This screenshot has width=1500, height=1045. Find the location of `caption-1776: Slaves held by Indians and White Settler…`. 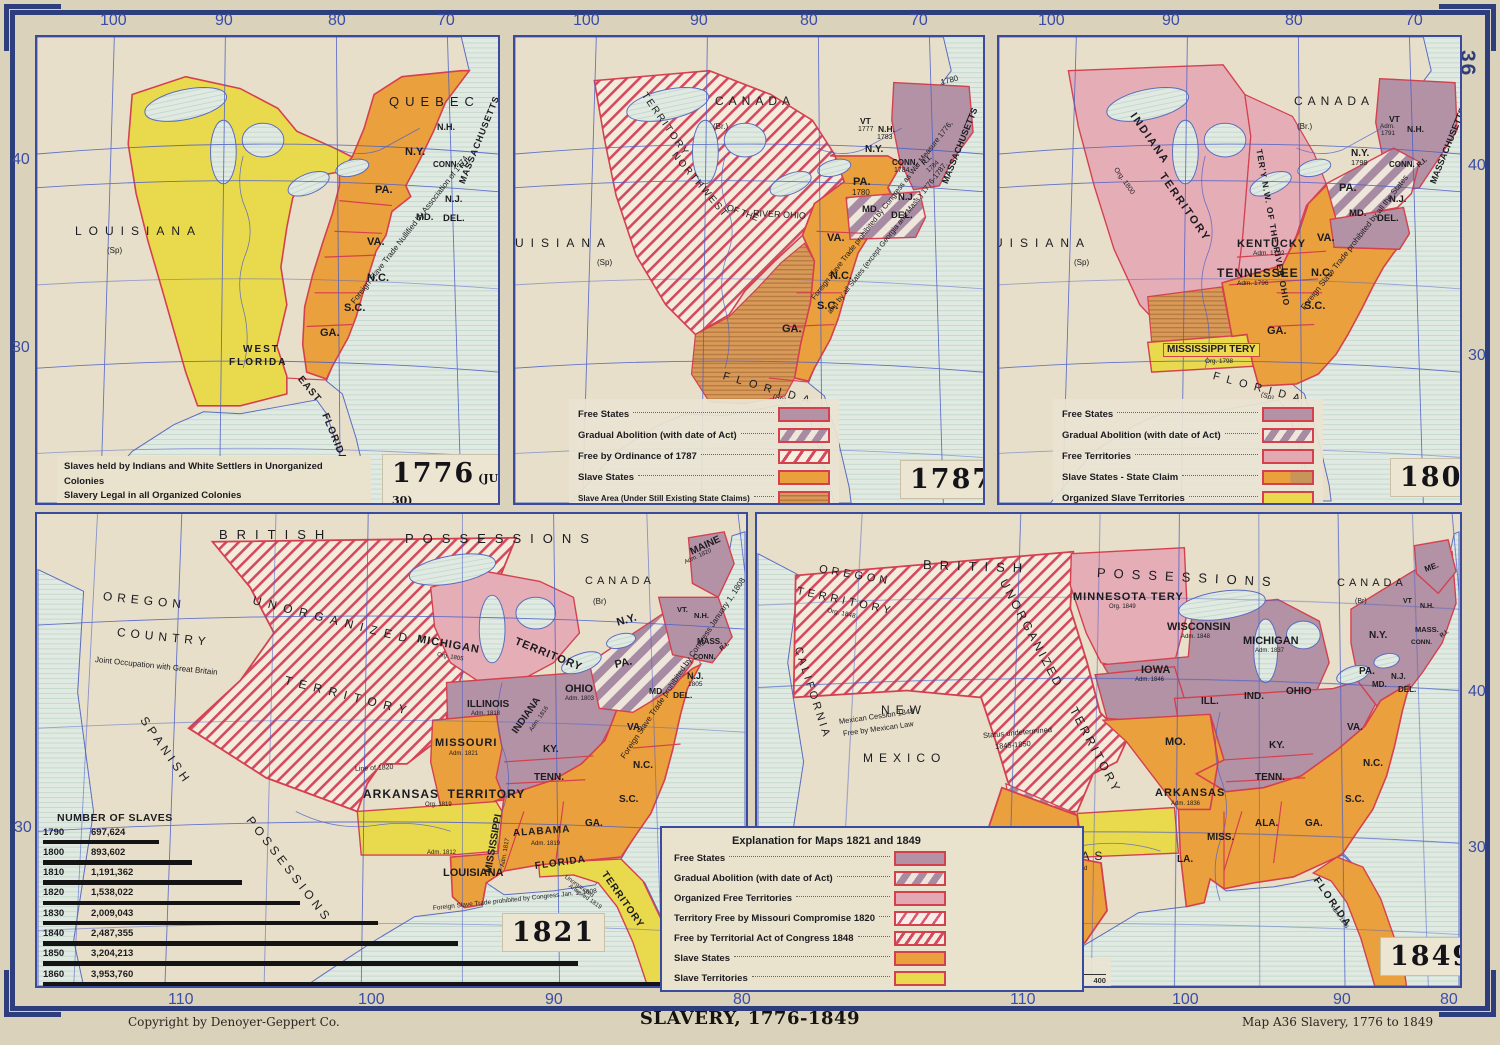

caption-1776: Slaves held by Indians and White Settler… is located at coordinates (214, 479).